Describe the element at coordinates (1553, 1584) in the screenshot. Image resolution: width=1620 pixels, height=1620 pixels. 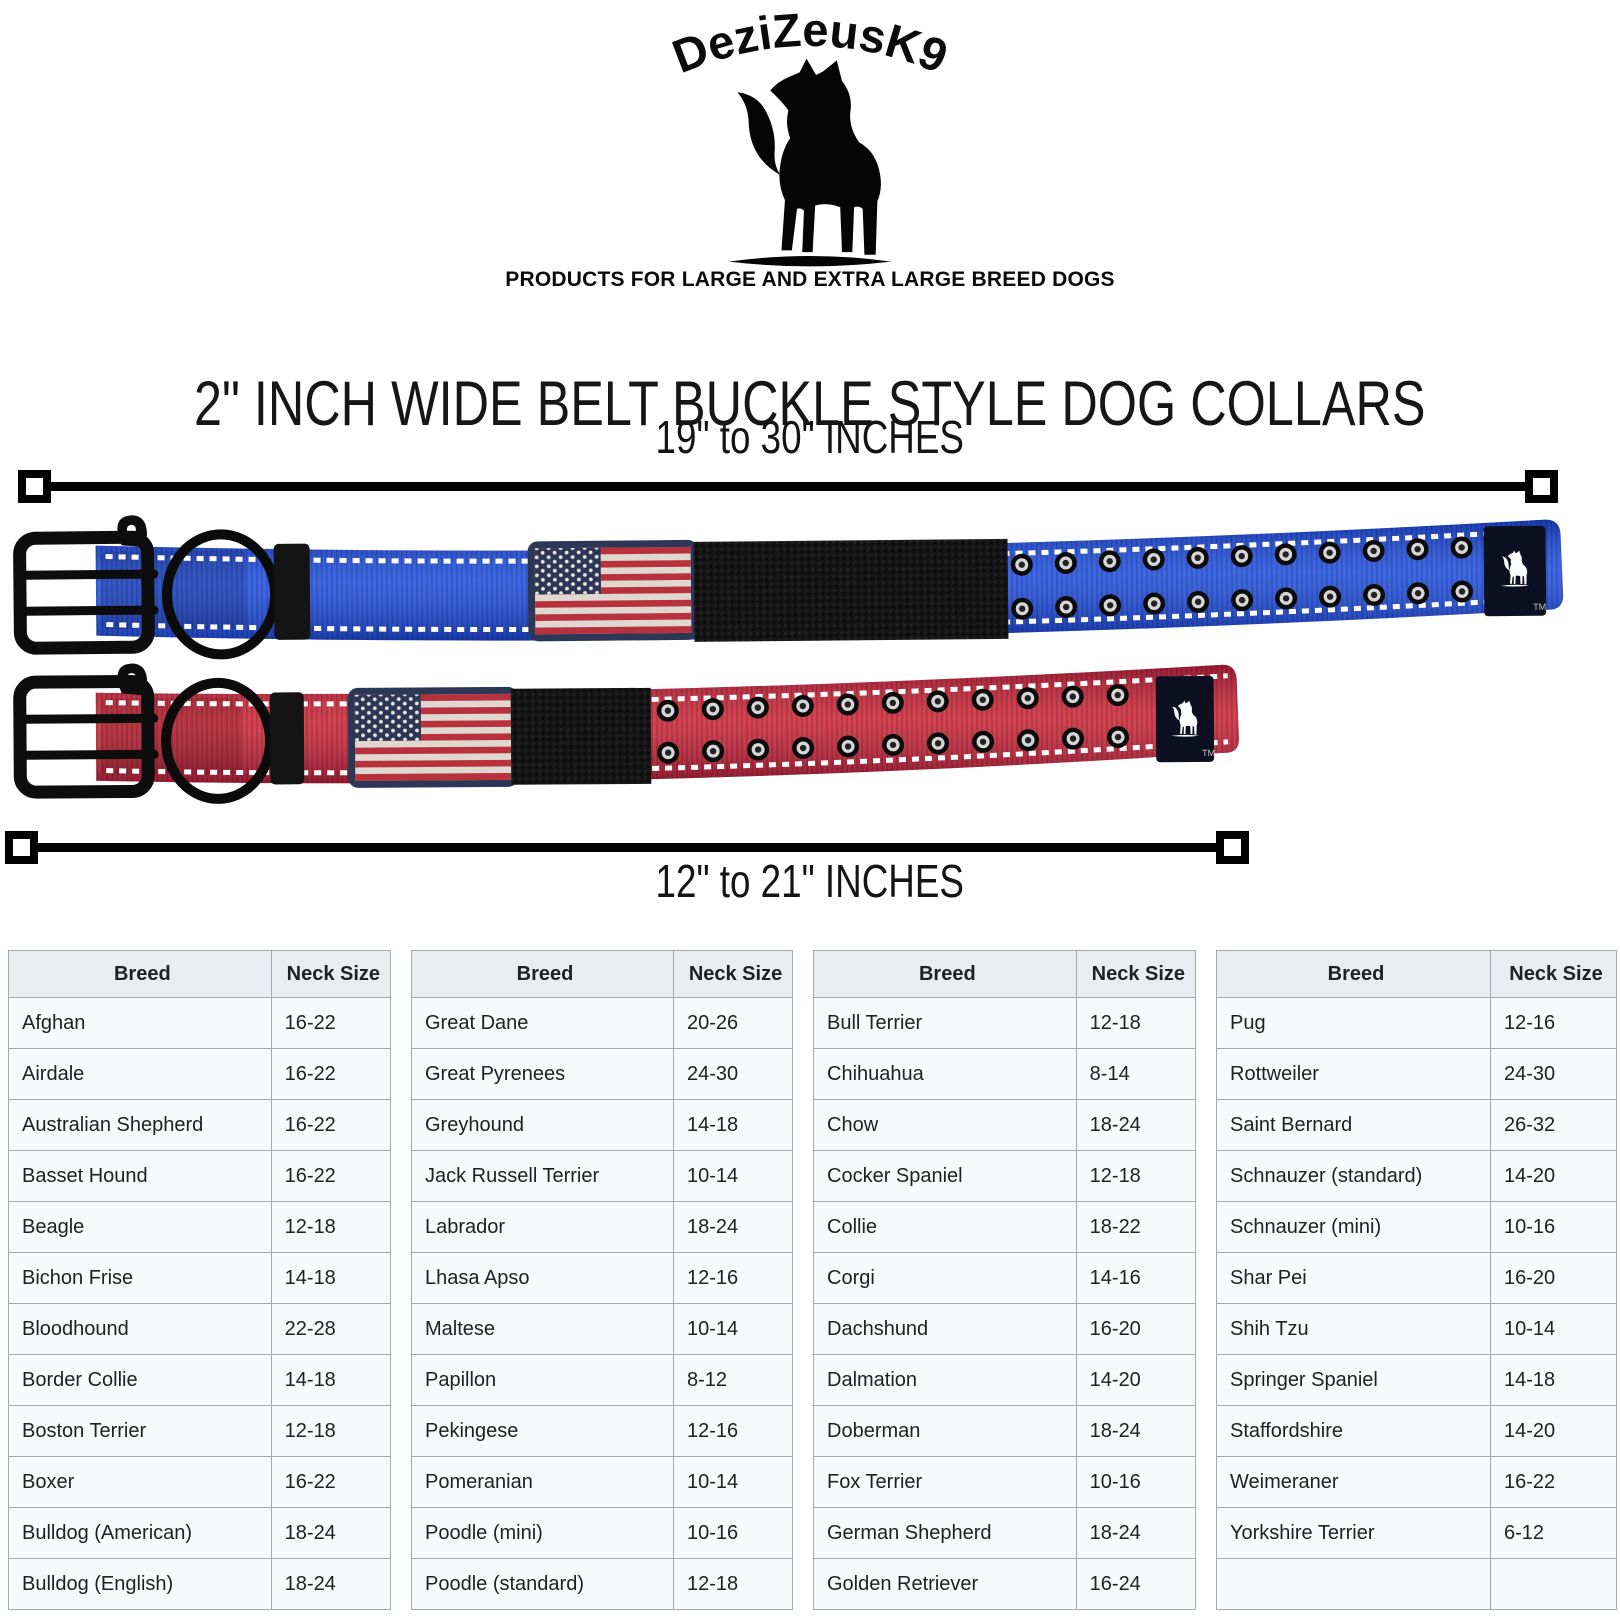
I see `neck-size-cell` at that location.